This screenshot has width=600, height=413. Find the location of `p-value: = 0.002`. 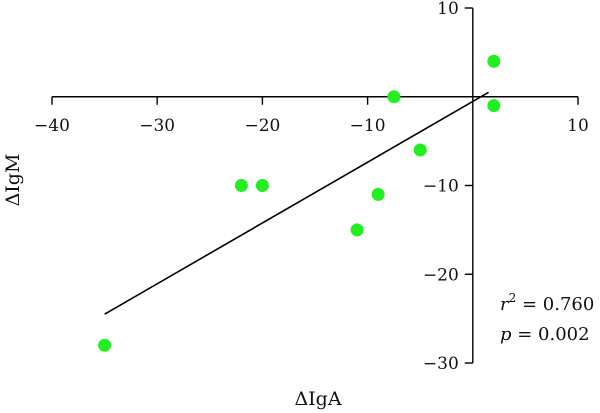

p-value: = 0.002 is located at coordinates (551, 334).